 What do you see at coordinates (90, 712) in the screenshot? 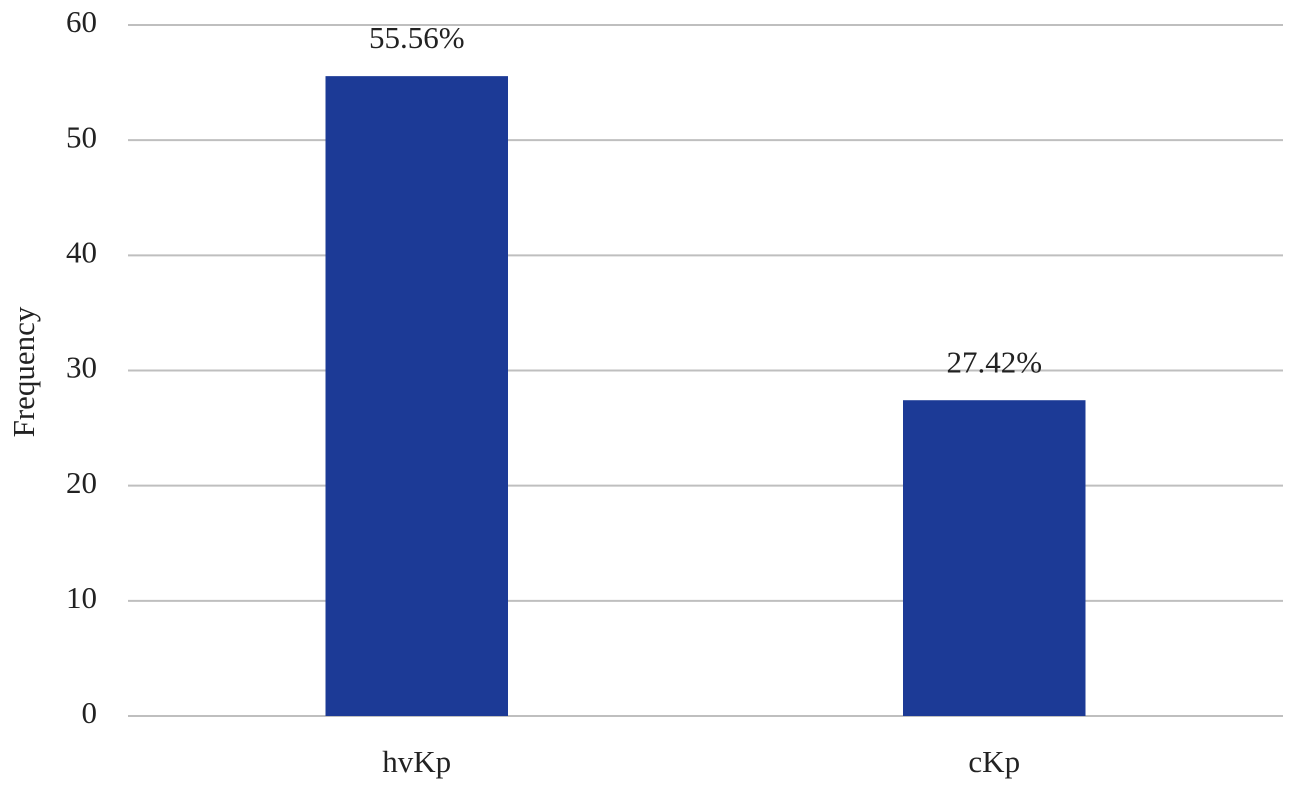
I see `y-tick-label: 0` at bounding box center [90, 712].